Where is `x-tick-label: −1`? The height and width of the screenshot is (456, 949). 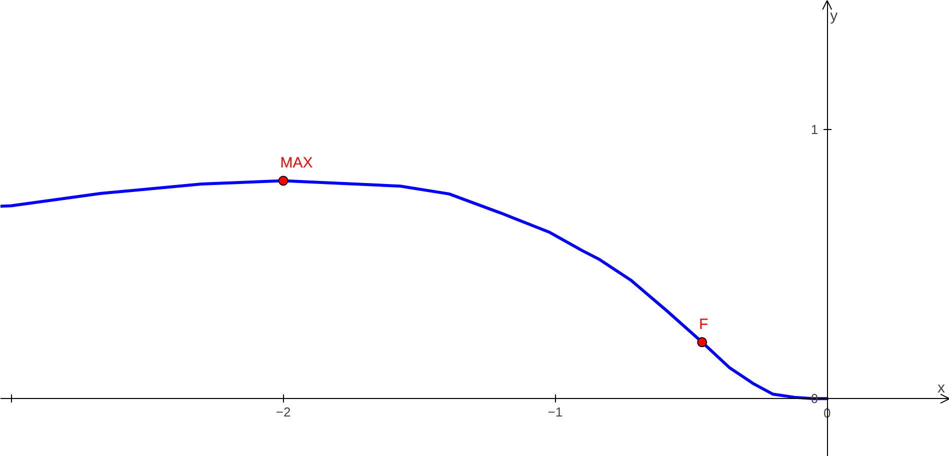
x-tick-label: −1 is located at coordinates (555, 412).